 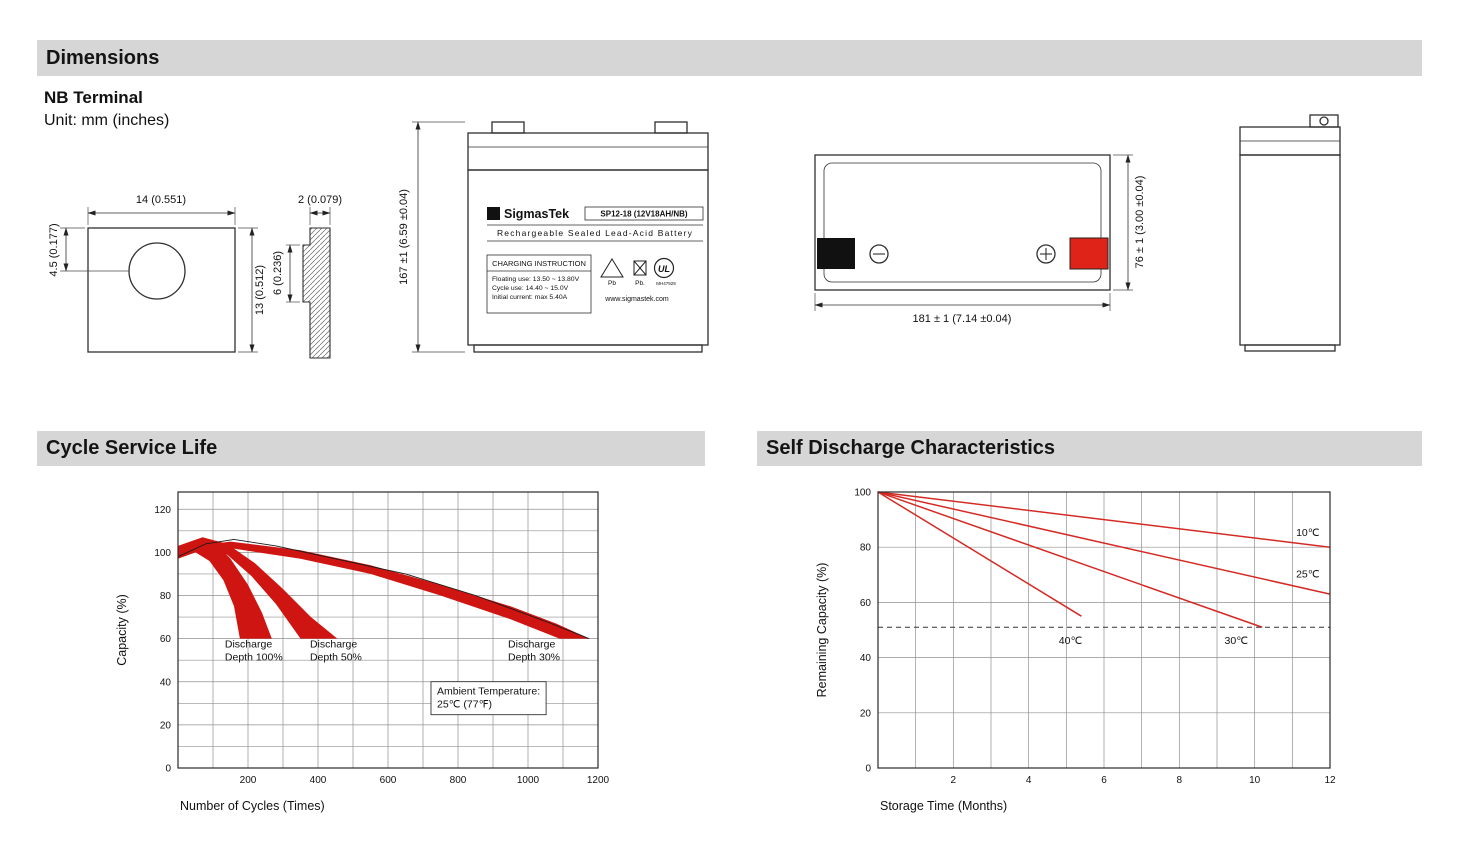 I want to click on charging-line-2: Cycle use: 14.40 ~ 15.0V, so click(x=530, y=288).